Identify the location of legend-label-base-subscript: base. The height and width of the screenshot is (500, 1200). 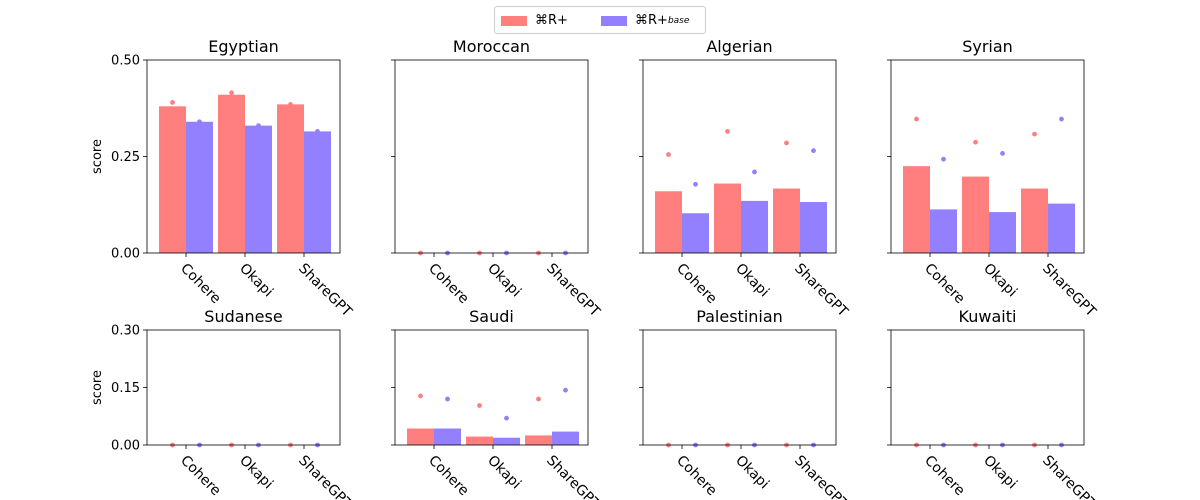
(678, 20).